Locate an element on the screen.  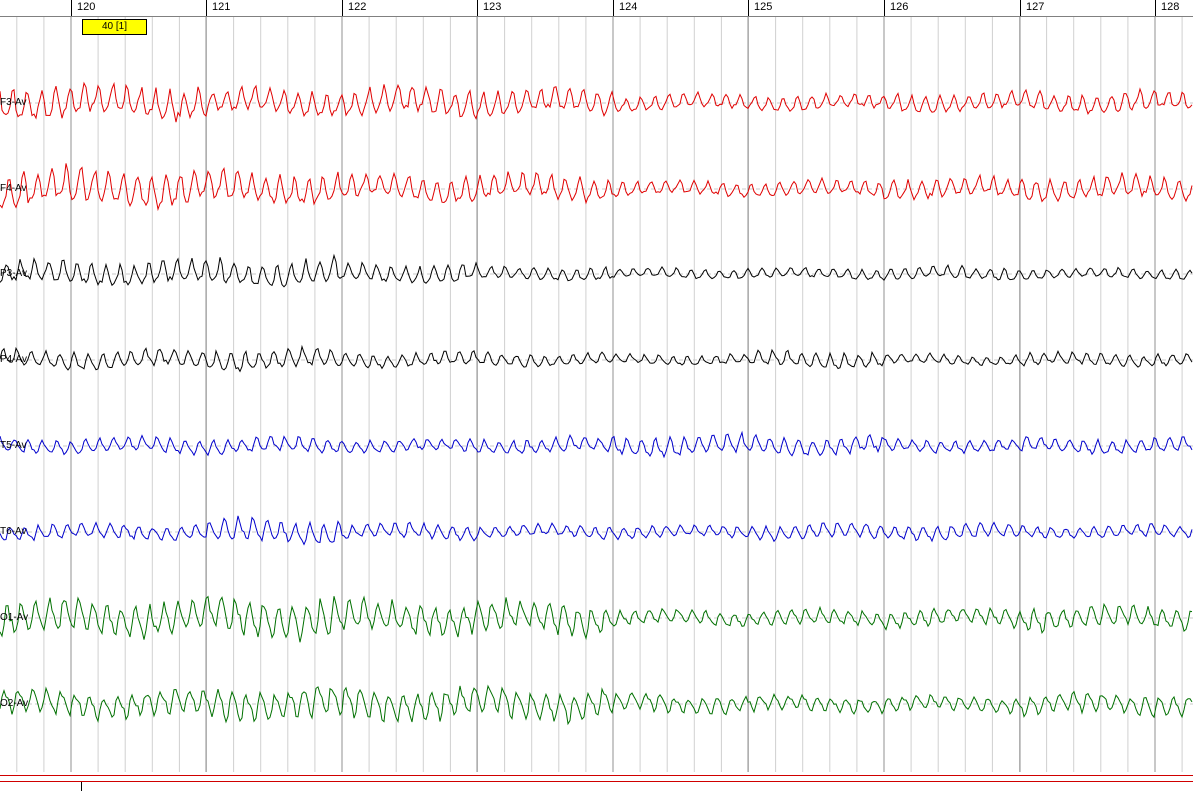
ruler-tick-label: 120 is located at coordinates (86, 7).